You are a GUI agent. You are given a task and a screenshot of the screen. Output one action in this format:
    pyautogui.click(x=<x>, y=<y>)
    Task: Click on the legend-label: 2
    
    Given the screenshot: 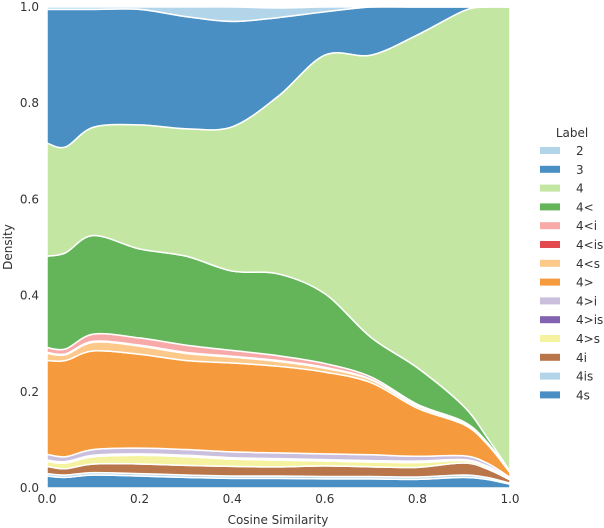 What is the action you would take?
    pyautogui.click(x=580, y=151)
    